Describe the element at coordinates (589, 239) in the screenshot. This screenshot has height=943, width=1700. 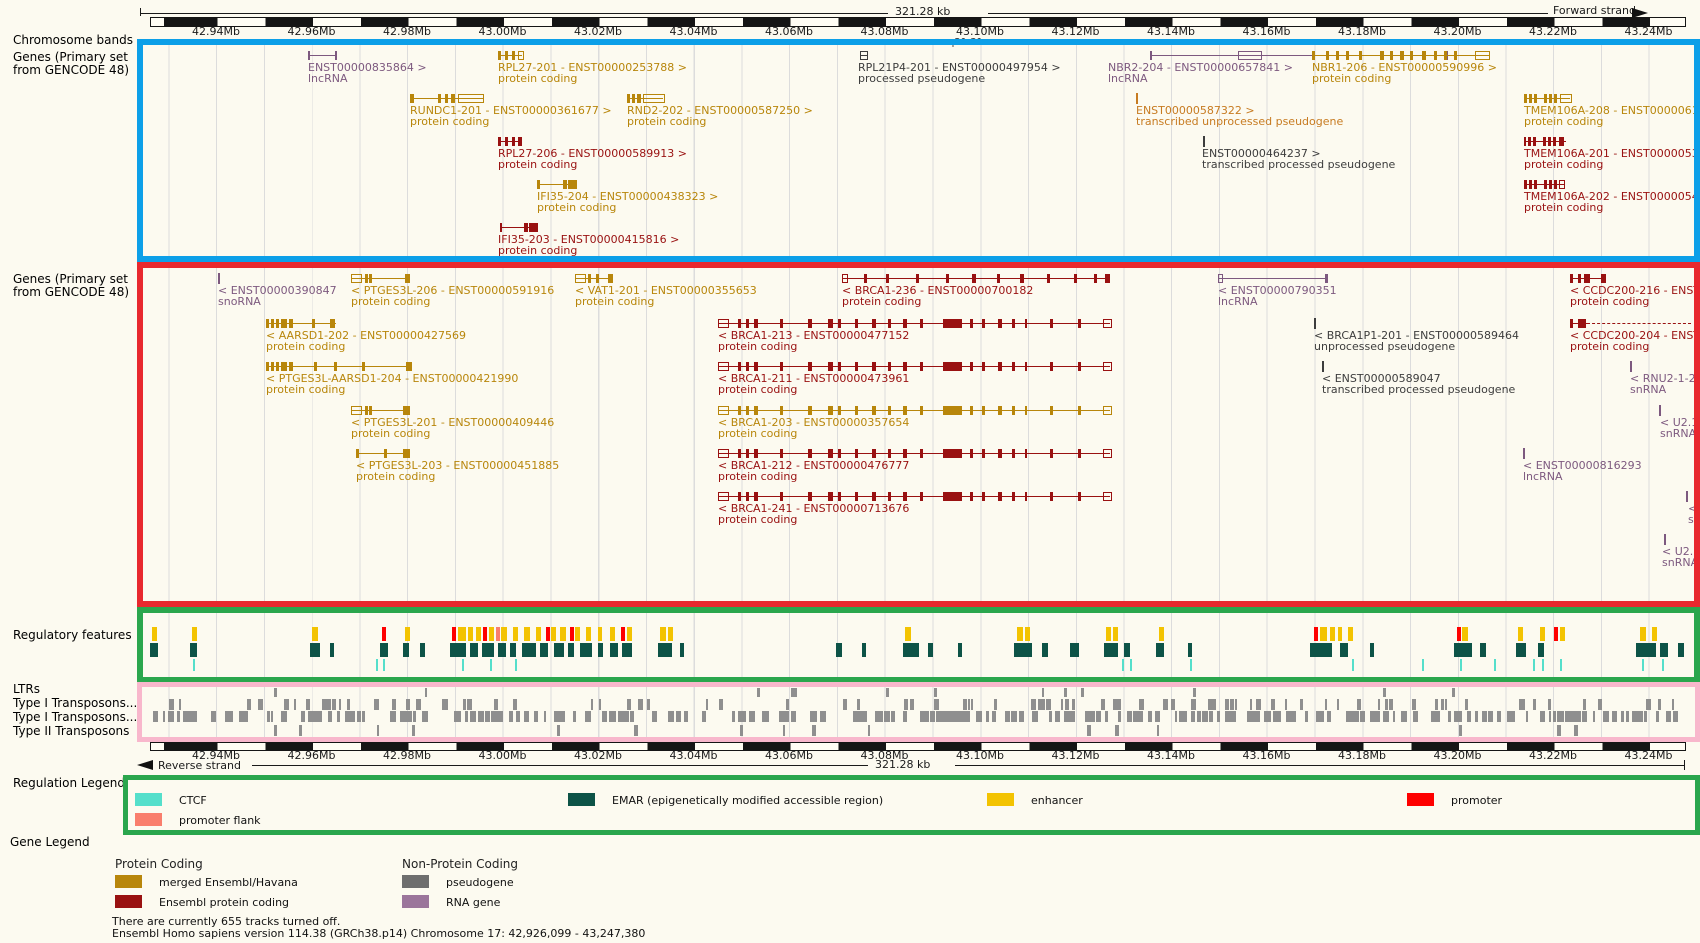
I see `gene-ifi35-label: IFI35-203 - ENST00000415816 >` at that location.